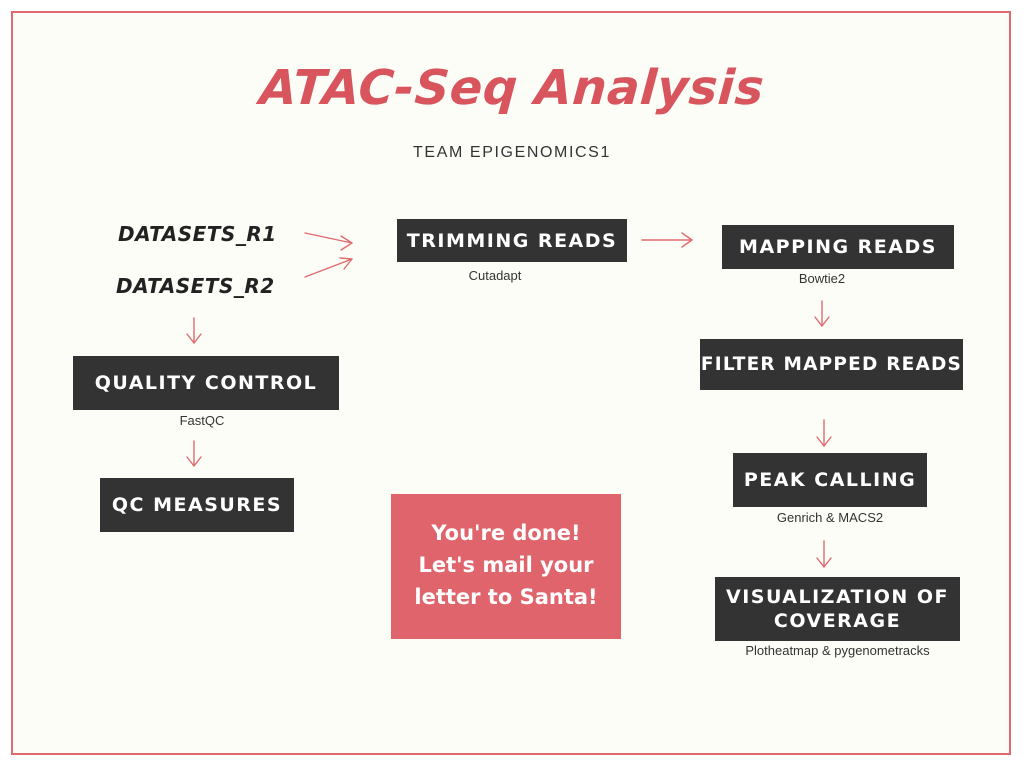 Image resolution: width=1024 pixels, height=768 pixels. I want to click on page-subtitle: TEAM EPIGENOMICS1, so click(512, 152).